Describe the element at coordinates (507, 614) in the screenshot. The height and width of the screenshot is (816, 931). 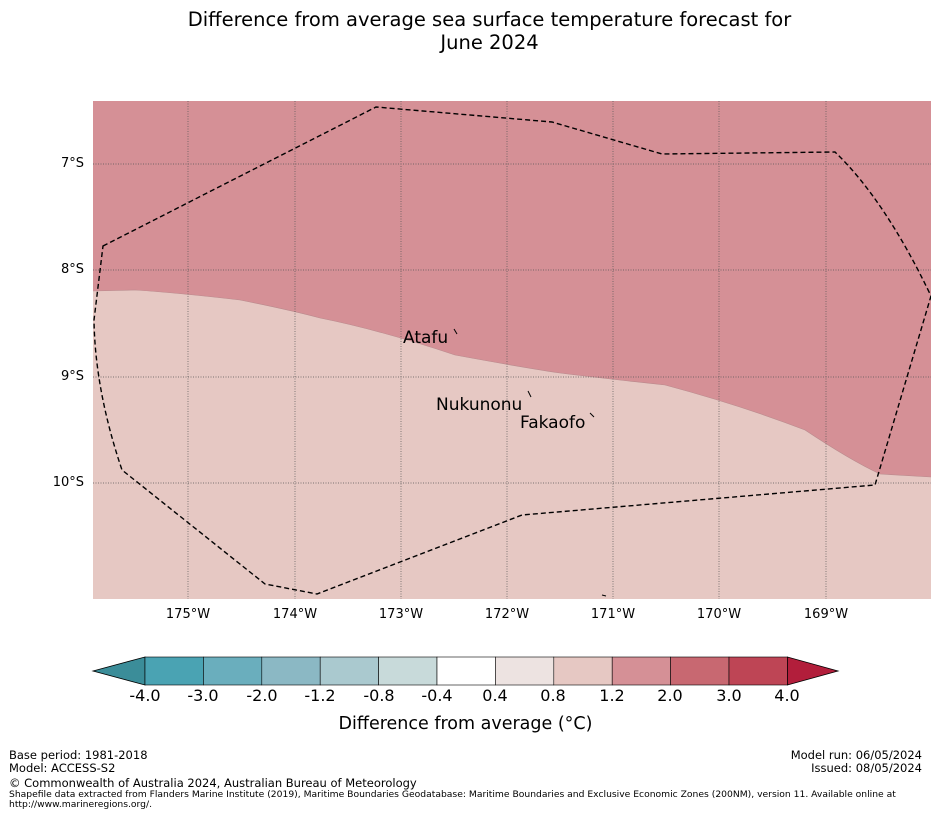
I see `lon-label-172w: 172°W` at that location.